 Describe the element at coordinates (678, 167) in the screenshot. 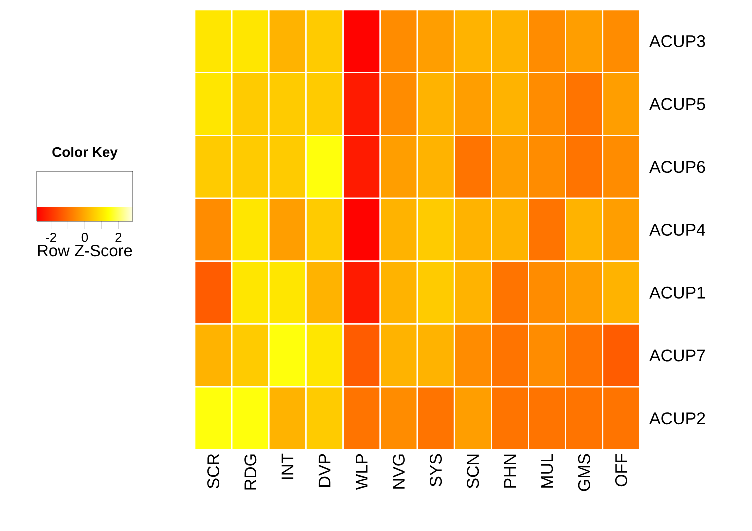

I see `y-tick-label: ACUP6` at that location.